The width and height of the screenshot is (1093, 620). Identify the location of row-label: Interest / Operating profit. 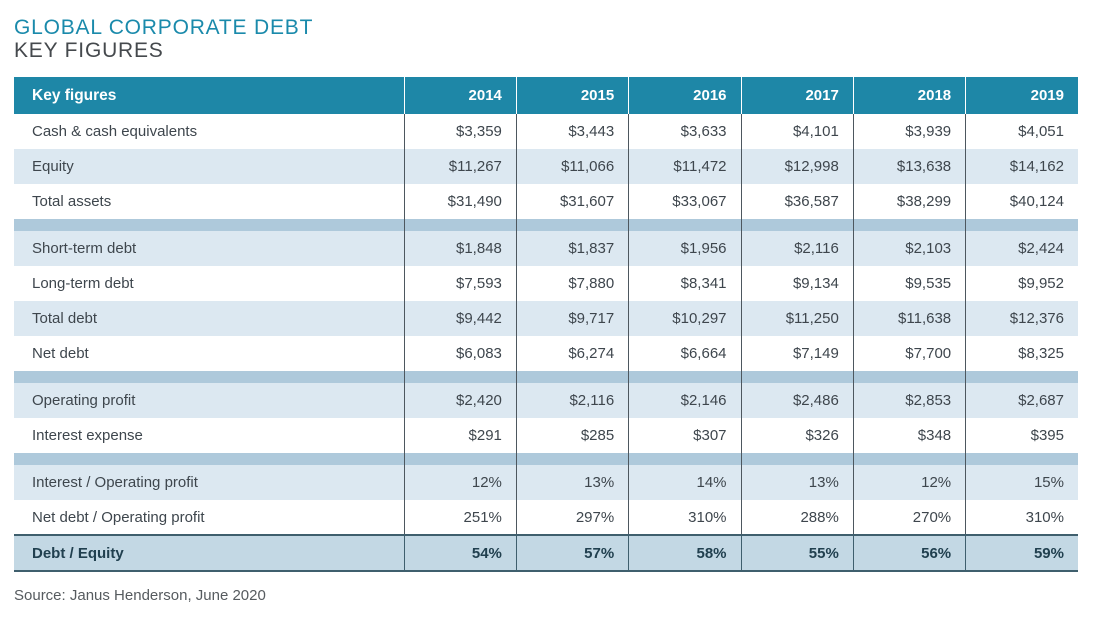
(209, 482).